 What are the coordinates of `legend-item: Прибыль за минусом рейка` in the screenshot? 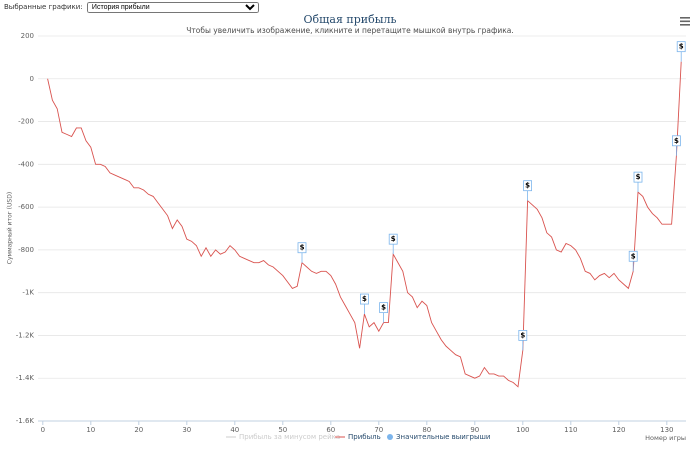 It's located at (283, 437).